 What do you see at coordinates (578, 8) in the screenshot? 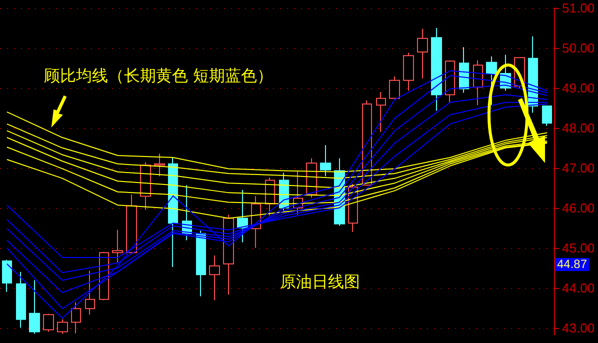
I see `y-tick-label: 51.00` at bounding box center [578, 8].